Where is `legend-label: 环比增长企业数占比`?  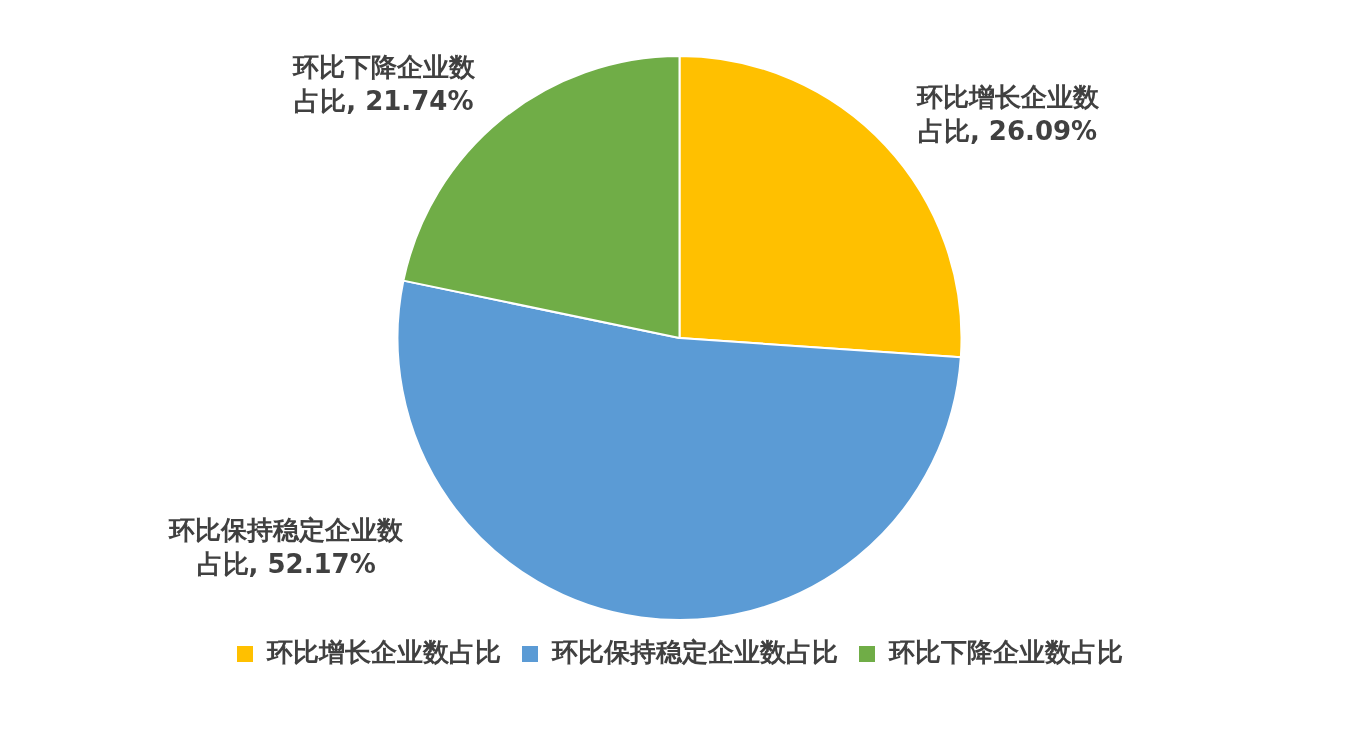
legend-label: 环比增长企业数占比 is located at coordinates (383, 651).